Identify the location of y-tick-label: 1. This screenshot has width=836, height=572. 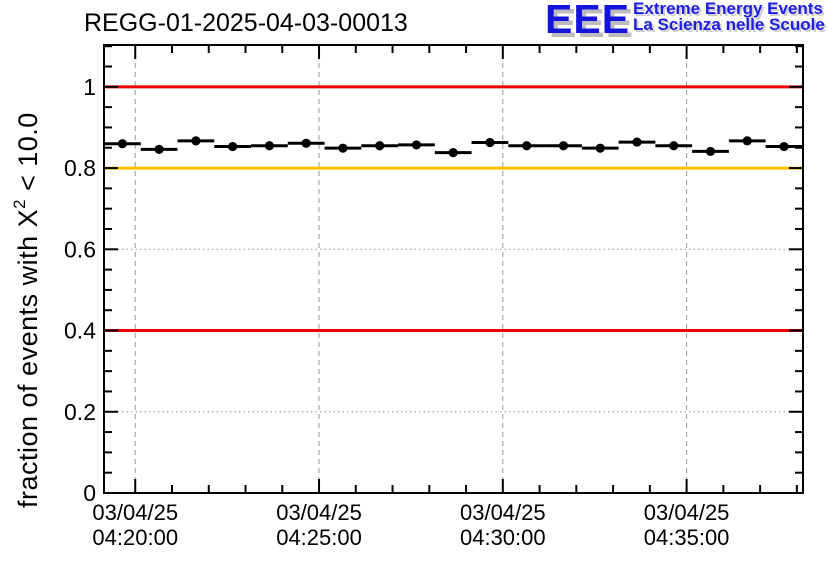
(89, 87).